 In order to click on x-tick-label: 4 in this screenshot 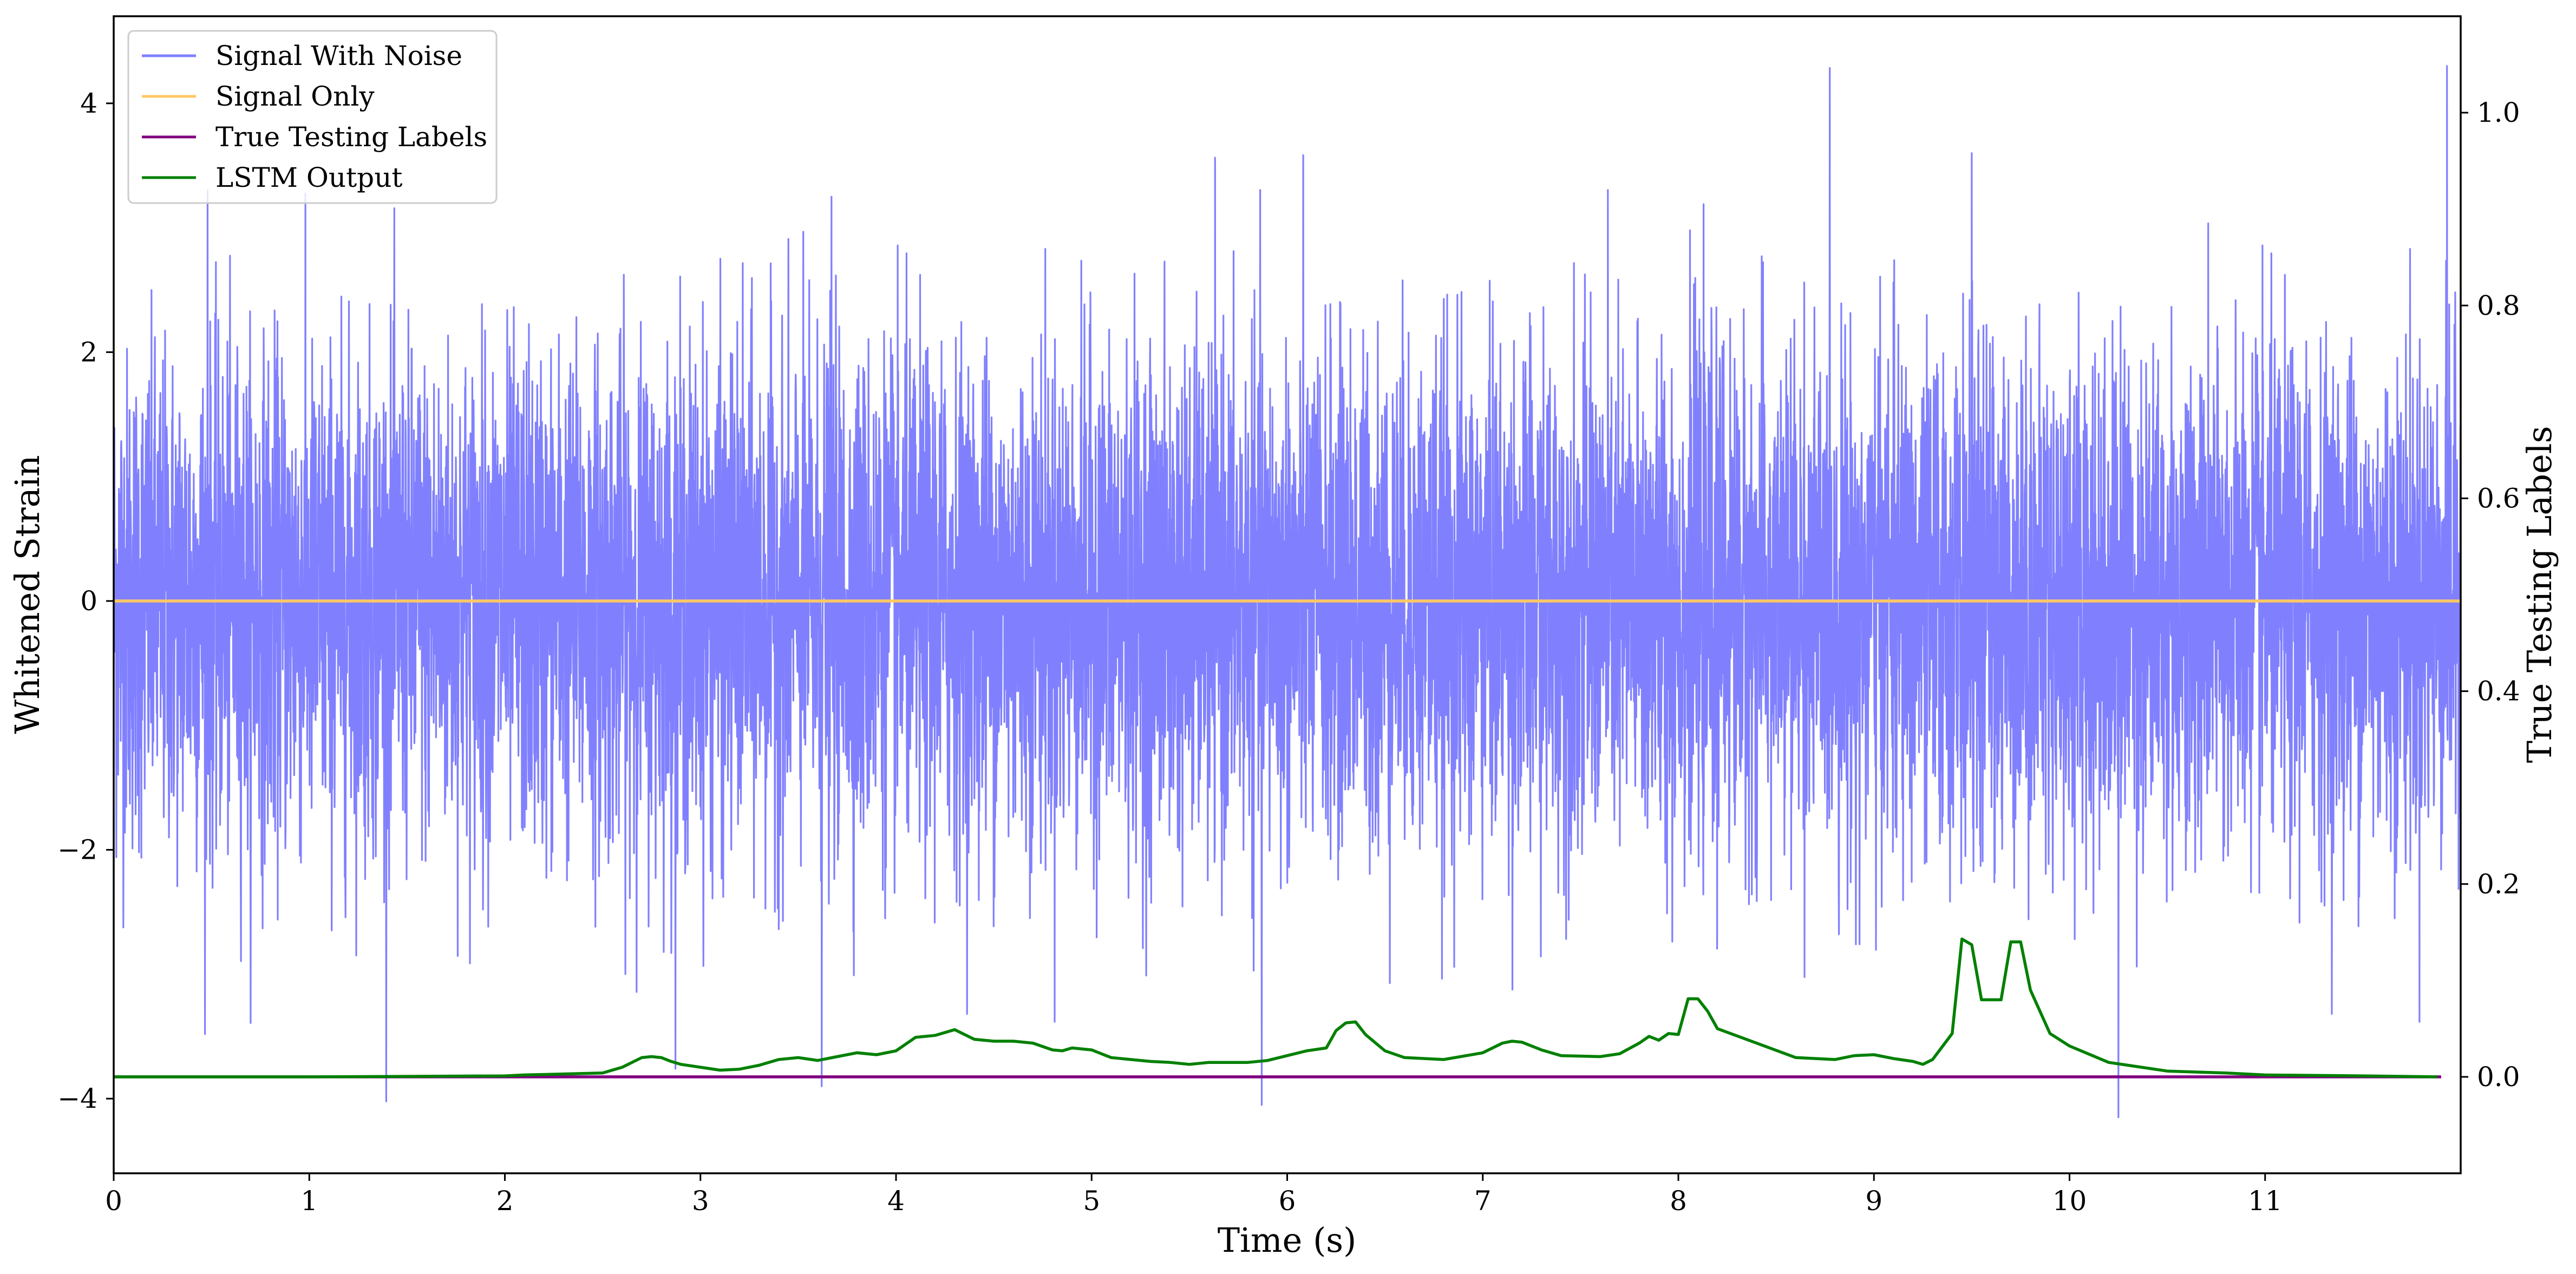, I will do `click(896, 1201)`.